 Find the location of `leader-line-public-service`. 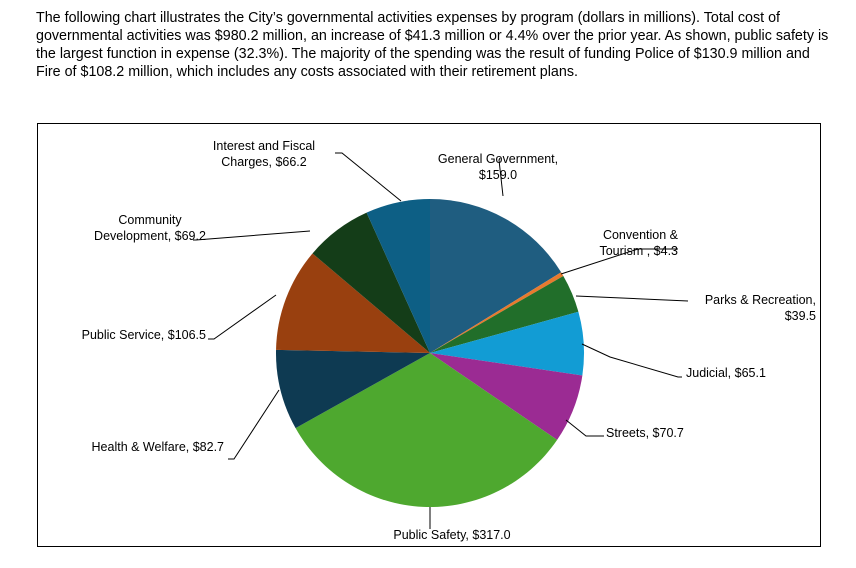

leader-line-public-service is located at coordinates (242, 317).